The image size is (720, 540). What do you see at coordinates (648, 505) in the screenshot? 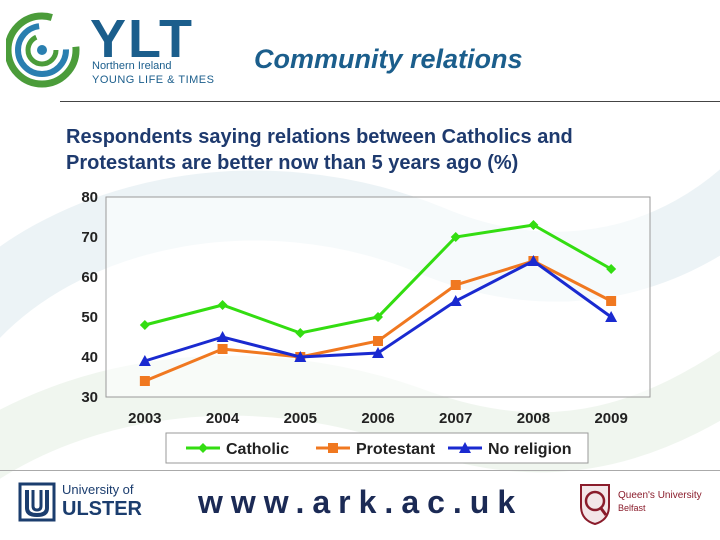
I see `qub-logo: Queen's University Belfast` at bounding box center [648, 505].